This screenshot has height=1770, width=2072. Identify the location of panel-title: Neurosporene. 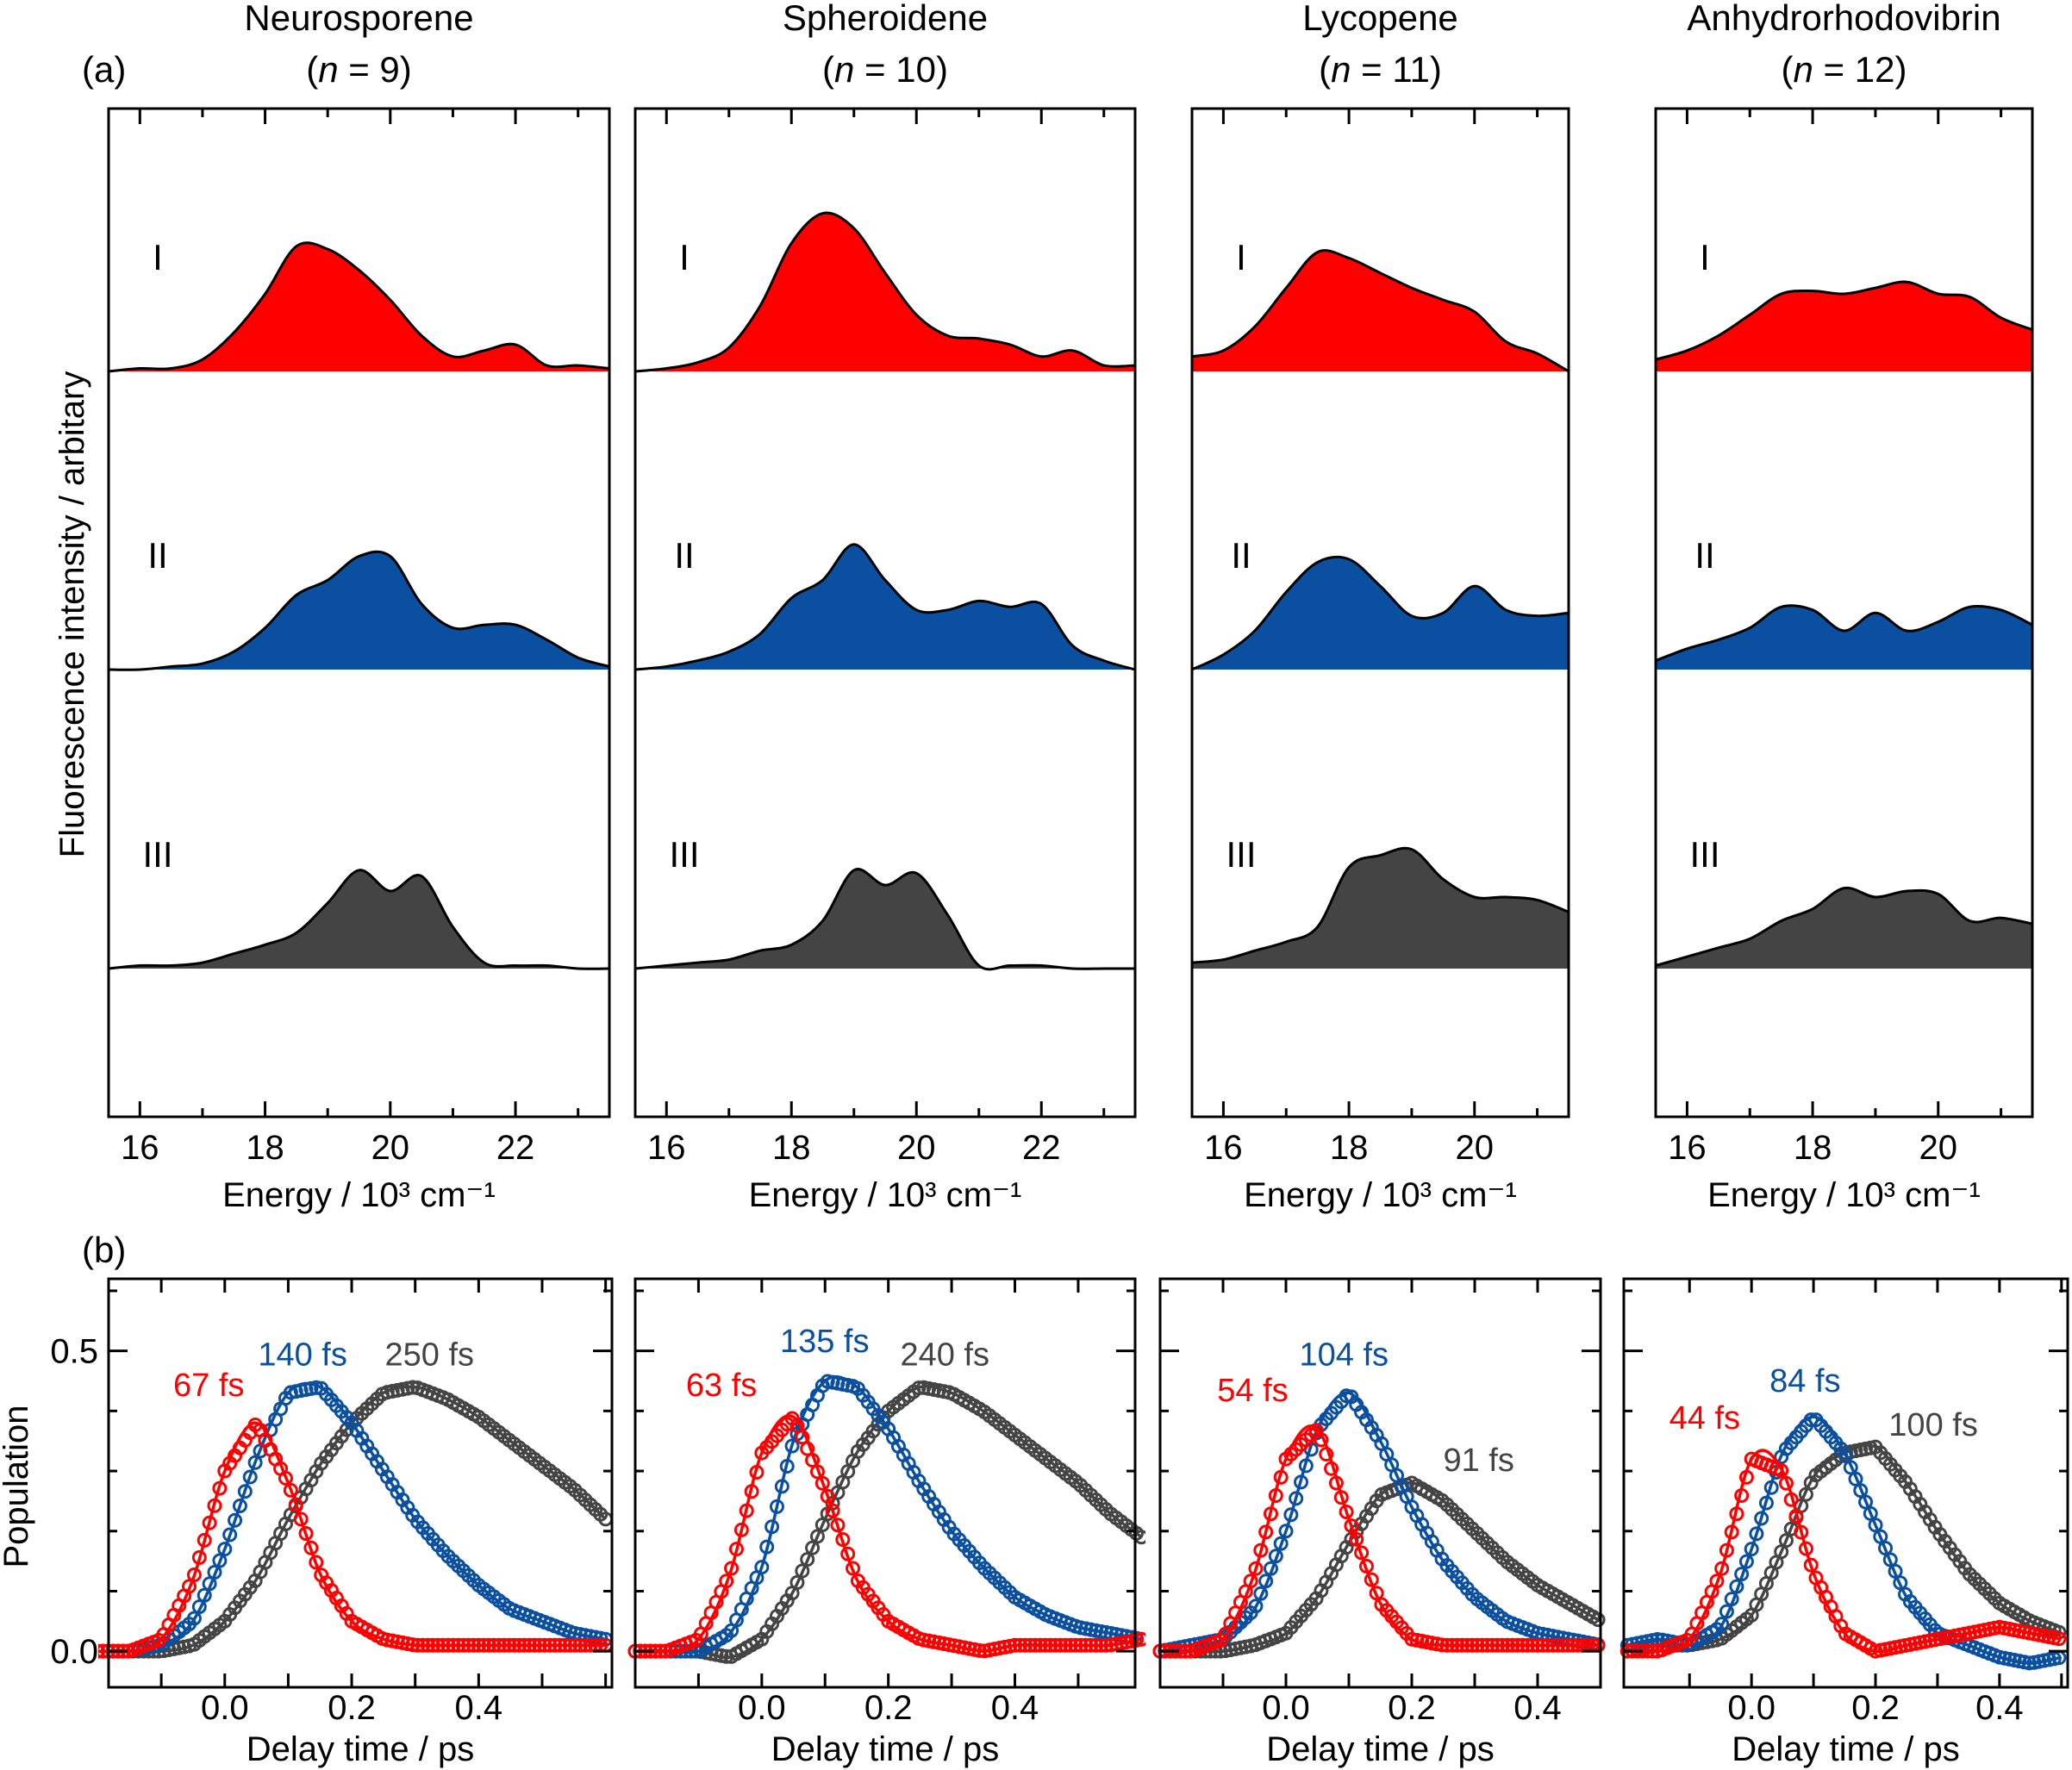
(359, 19).